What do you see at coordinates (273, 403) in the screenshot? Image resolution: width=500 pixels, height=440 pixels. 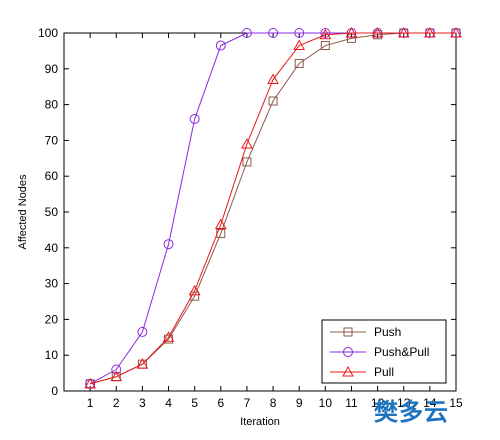 I see `x-tick-label: 8` at bounding box center [273, 403].